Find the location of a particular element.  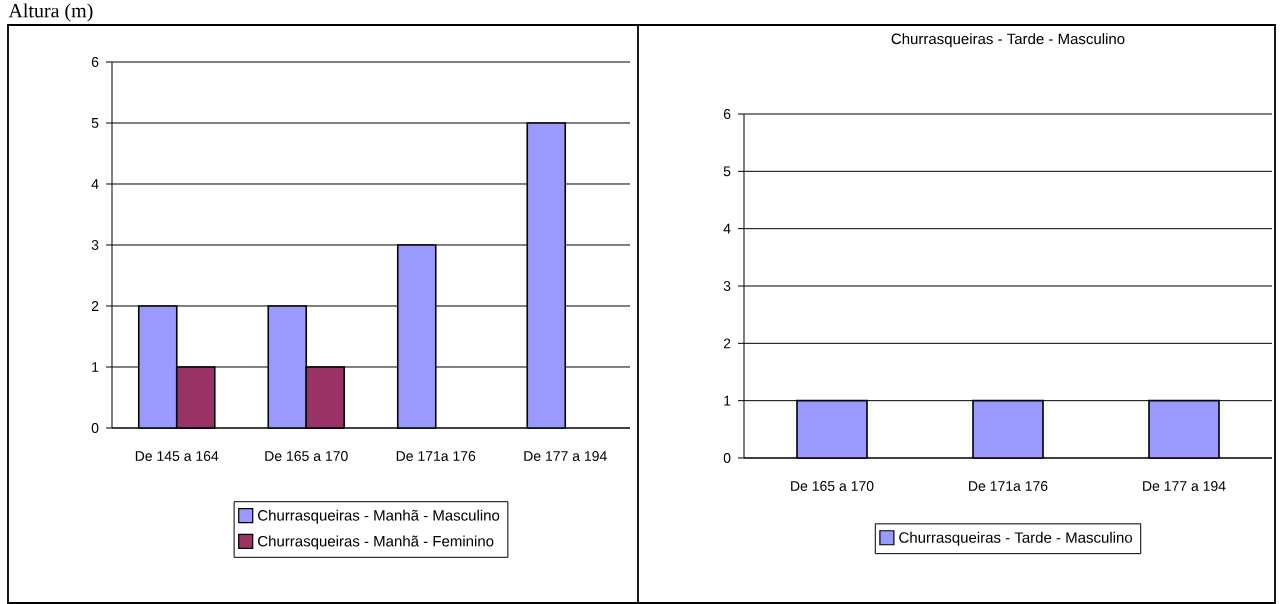

legend-label: Churrasqueiras - Manhã - Feminino is located at coordinates (376, 542).